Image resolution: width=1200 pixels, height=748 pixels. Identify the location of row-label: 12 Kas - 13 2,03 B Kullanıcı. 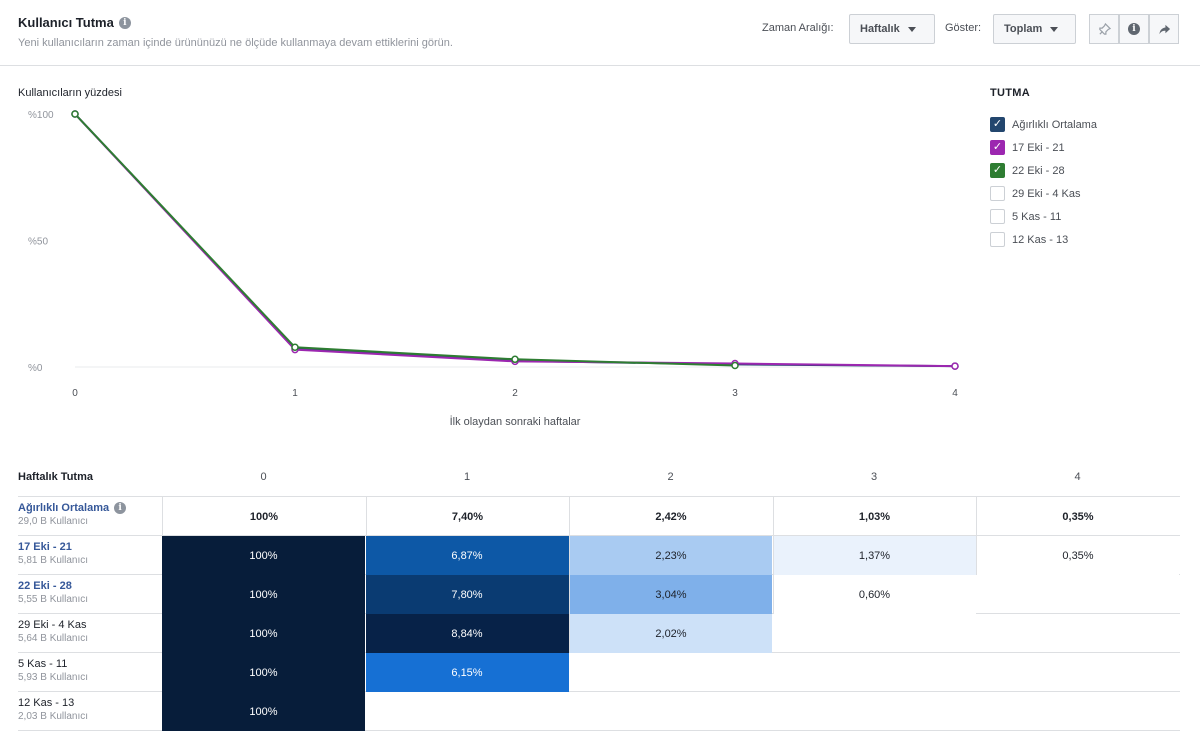
(88, 709).